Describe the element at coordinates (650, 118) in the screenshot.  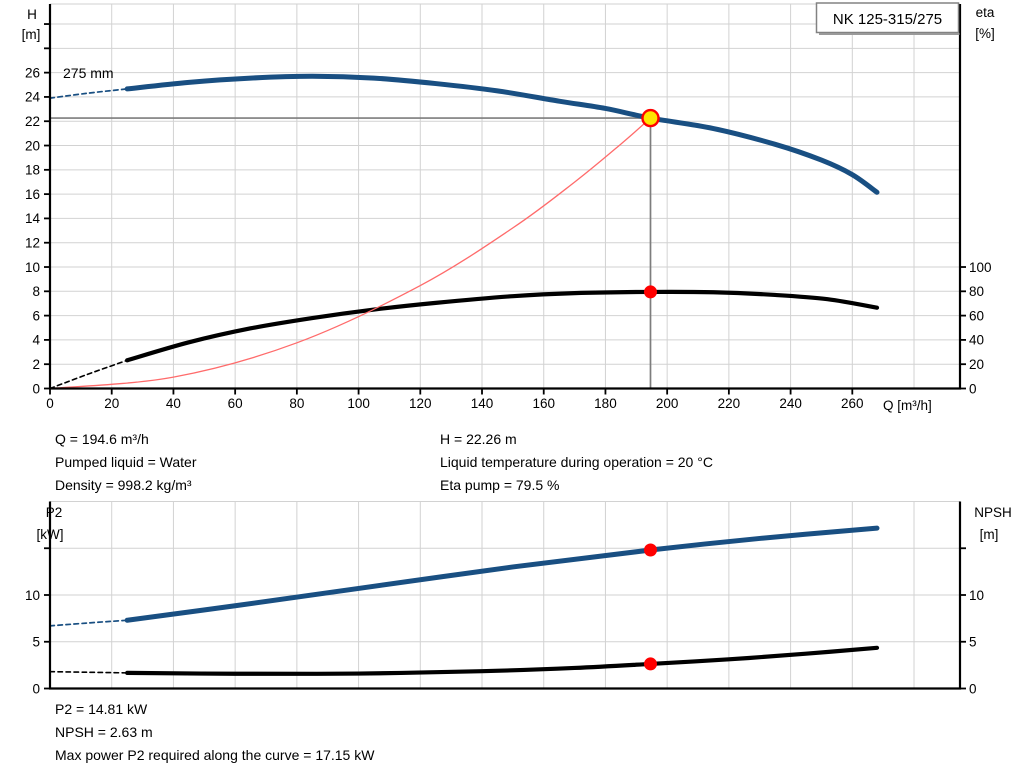
I see `duty-point` at that location.